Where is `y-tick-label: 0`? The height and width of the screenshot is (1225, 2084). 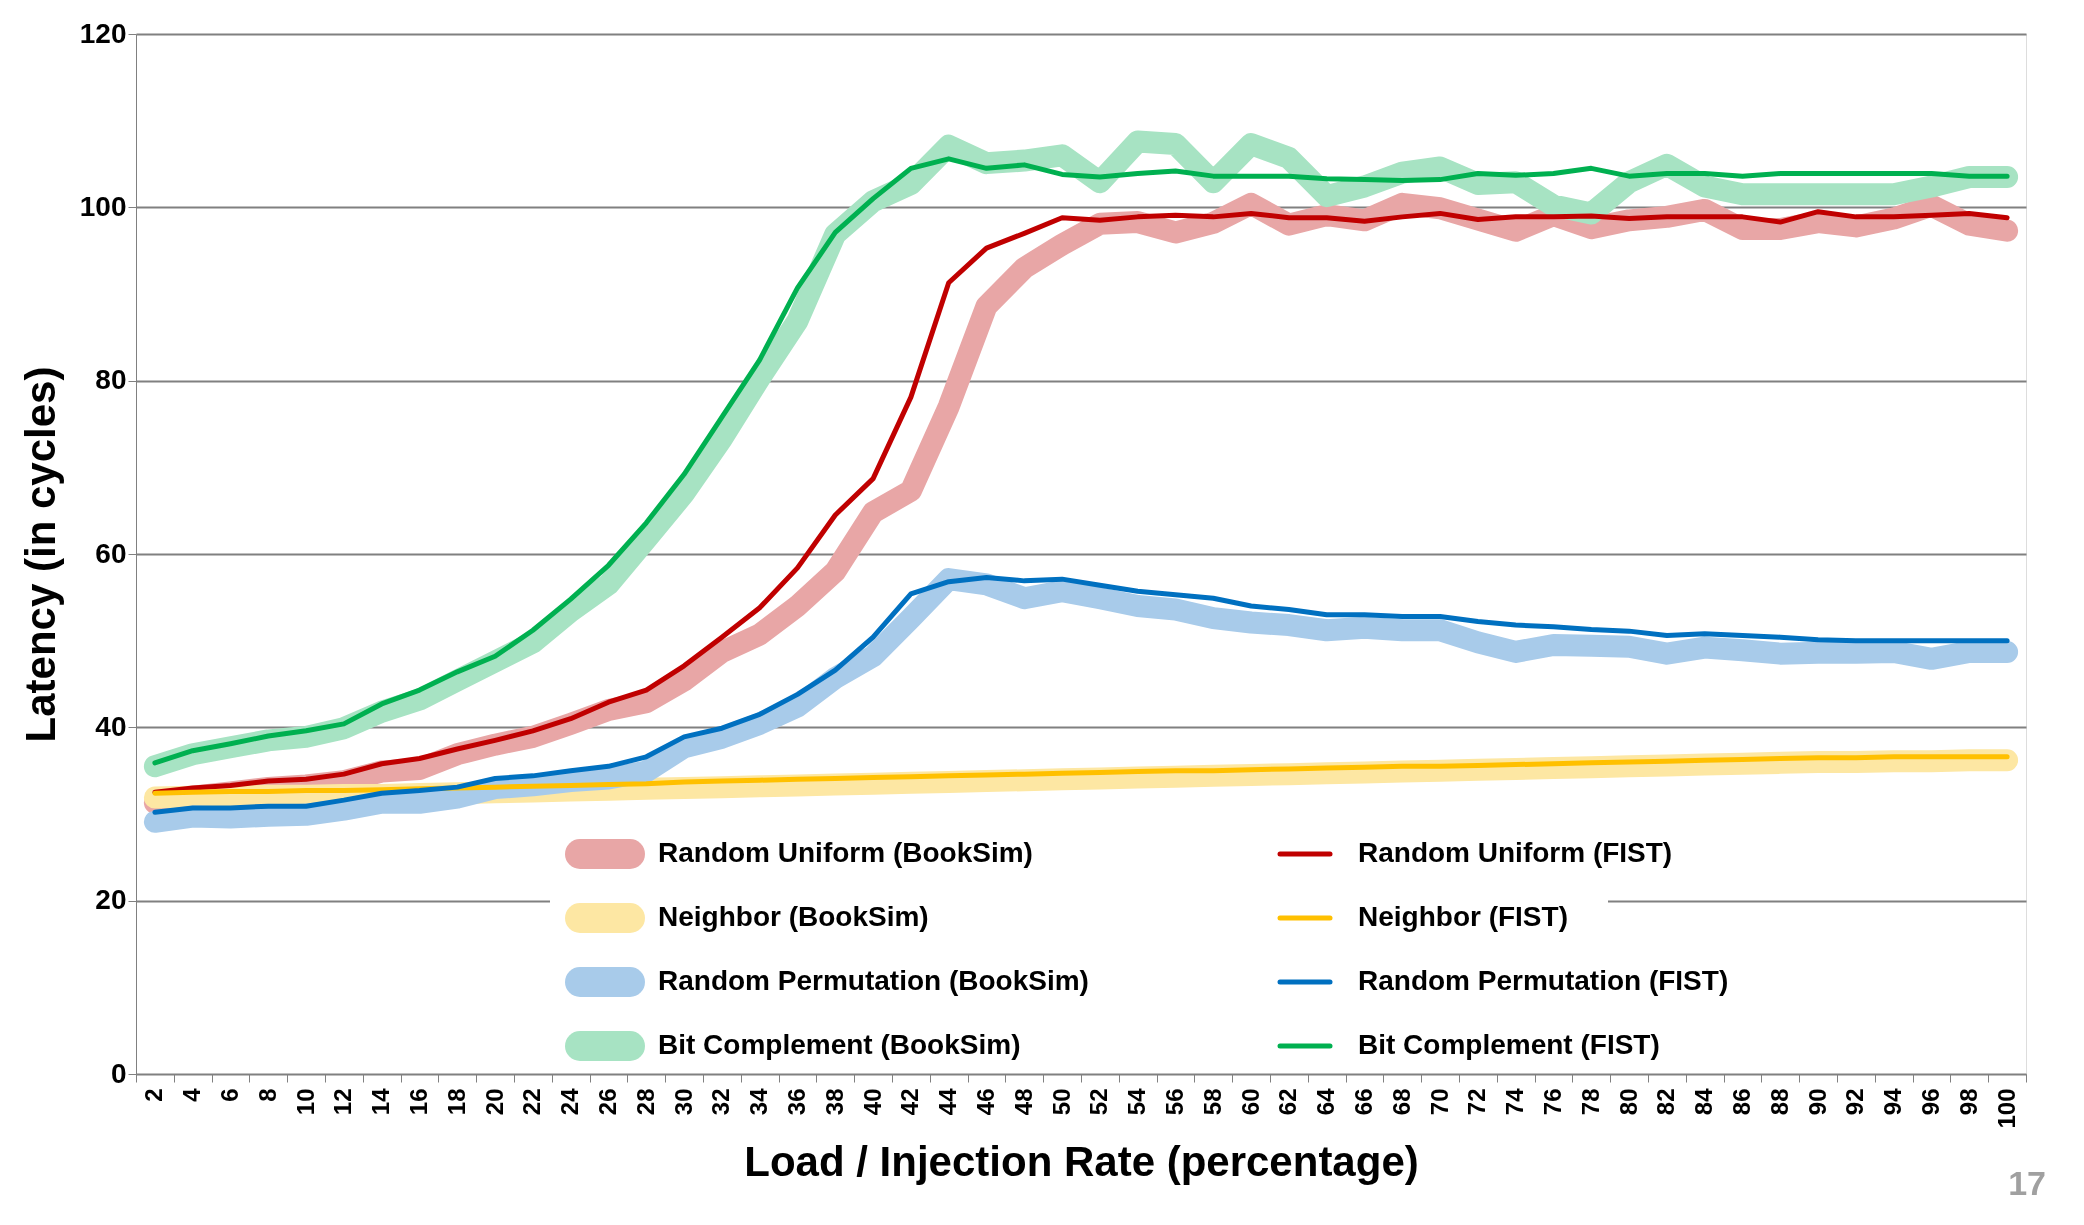 y-tick-label: 0 is located at coordinates (118, 1073).